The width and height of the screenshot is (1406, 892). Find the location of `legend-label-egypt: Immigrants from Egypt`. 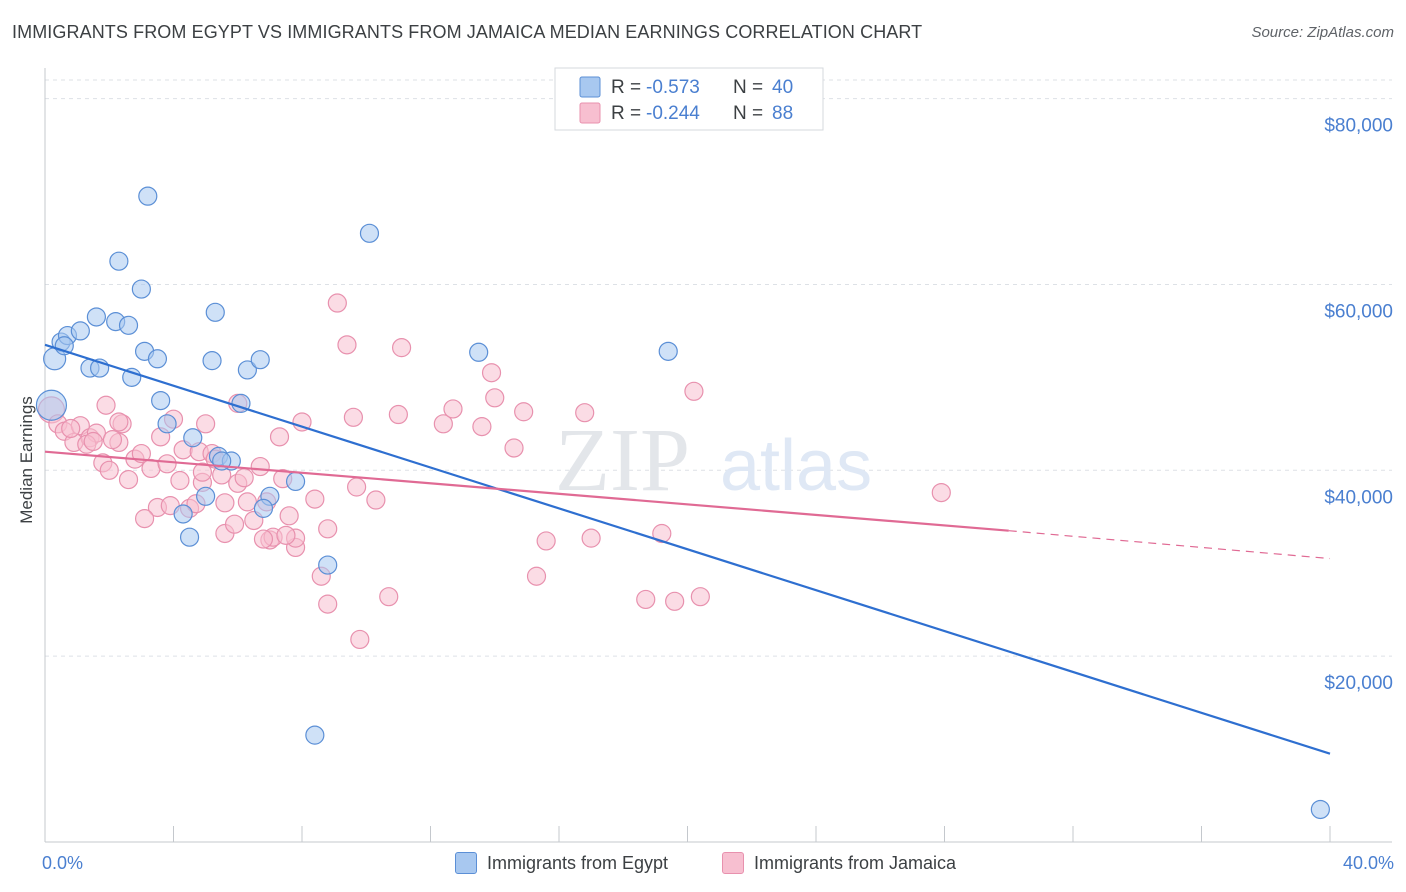

legend-label-egypt: Immigrants from Egypt is located at coordinates (578, 862).